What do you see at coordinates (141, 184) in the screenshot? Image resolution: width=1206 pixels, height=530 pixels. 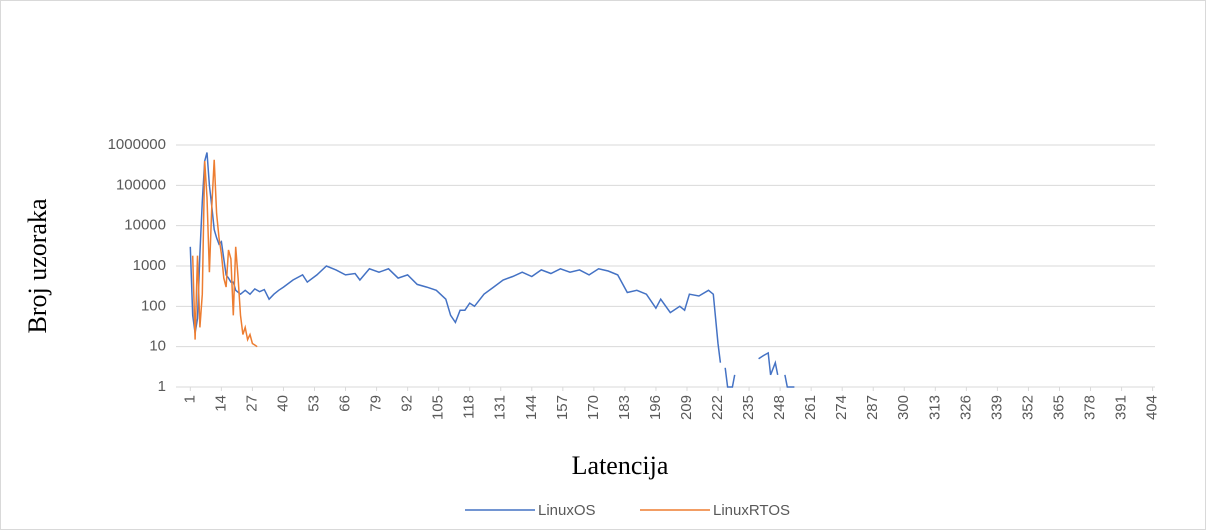 I see `y-tick-label: 100000` at bounding box center [141, 184].